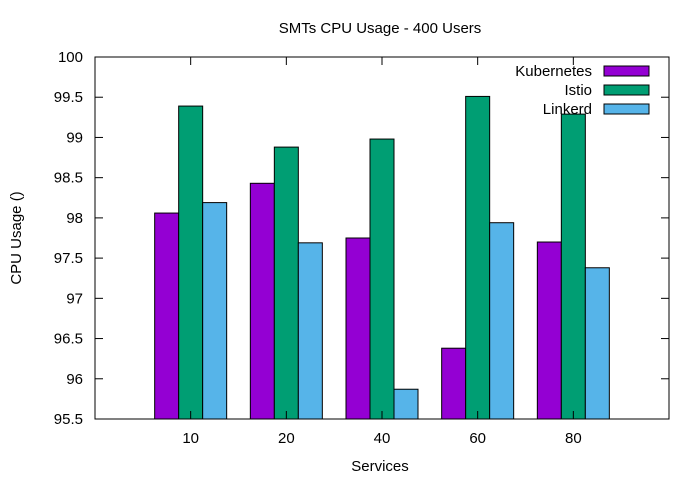 This screenshot has height=480, width=700. What do you see at coordinates (567, 109) in the screenshot?
I see `legend-label-linkerd: Linkerd` at bounding box center [567, 109].